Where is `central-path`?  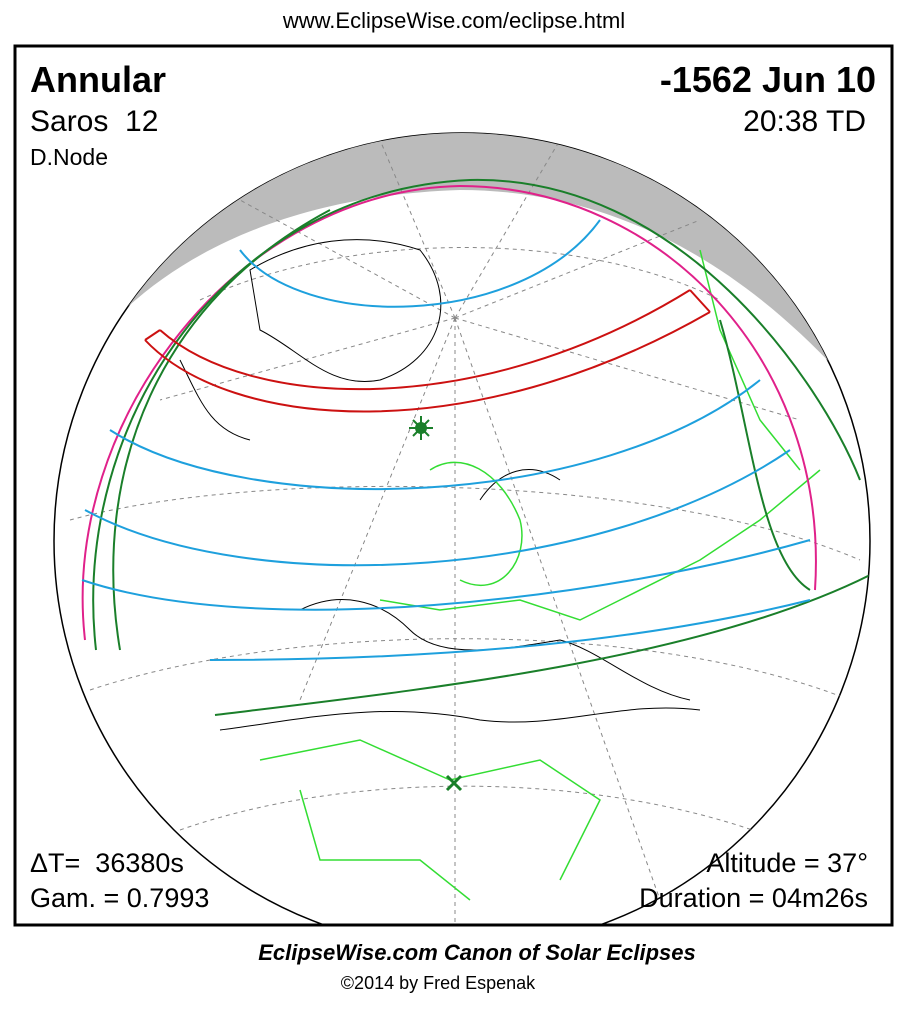
central-path is located at coordinates (427, 351).